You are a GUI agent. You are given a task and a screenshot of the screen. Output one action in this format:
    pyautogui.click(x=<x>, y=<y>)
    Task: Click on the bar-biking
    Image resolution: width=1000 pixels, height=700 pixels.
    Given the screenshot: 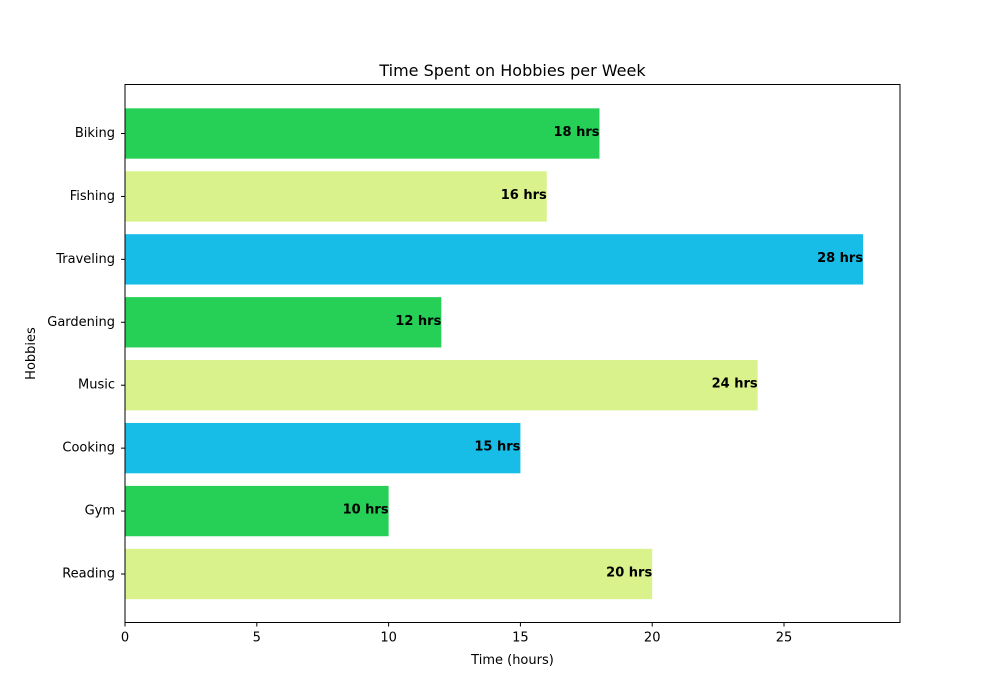 What is the action you would take?
    pyautogui.click(x=362, y=133)
    